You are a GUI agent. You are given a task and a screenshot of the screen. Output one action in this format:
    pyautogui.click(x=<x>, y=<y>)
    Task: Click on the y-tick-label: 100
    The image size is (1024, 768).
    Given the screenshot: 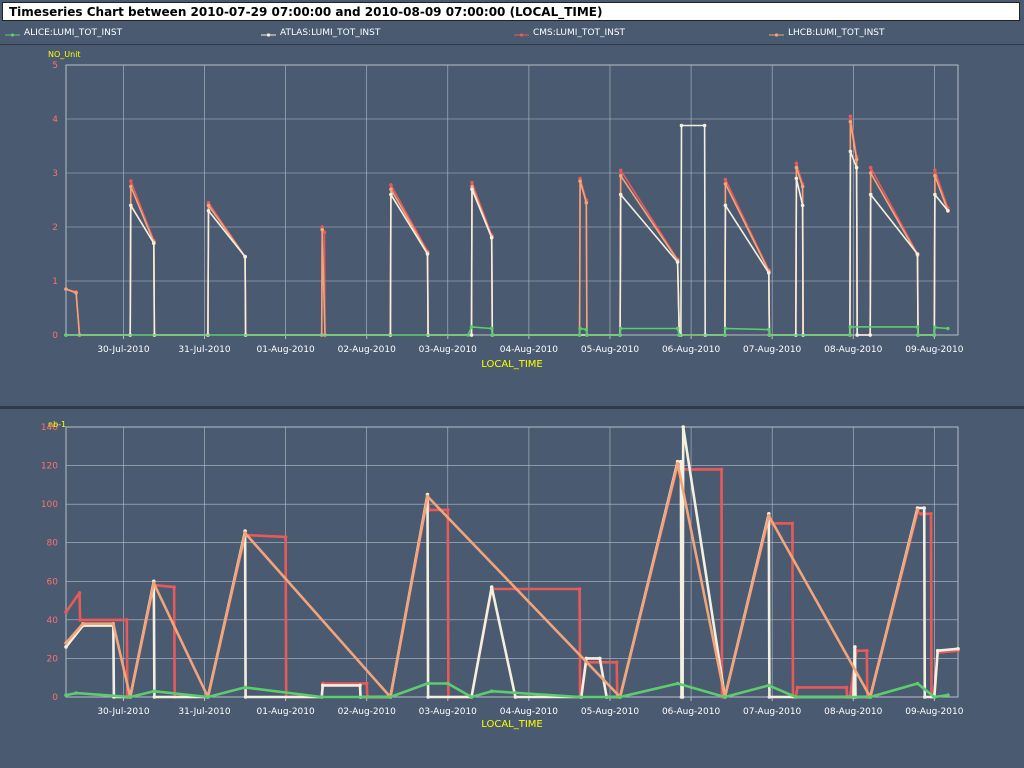 What is the action you would take?
    pyautogui.click(x=49, y=505)
    